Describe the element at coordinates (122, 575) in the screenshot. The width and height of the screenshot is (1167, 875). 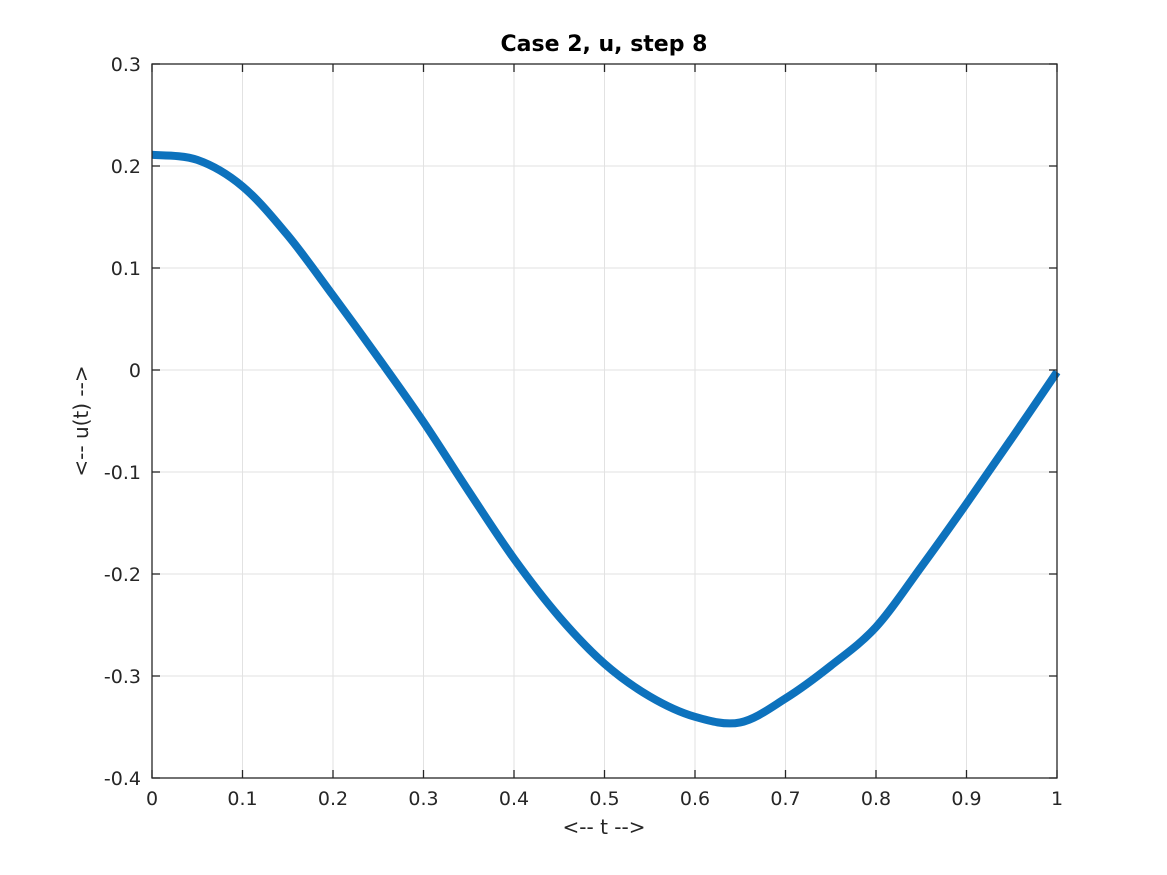
I see `y-tick-label: -0.2` at that location.